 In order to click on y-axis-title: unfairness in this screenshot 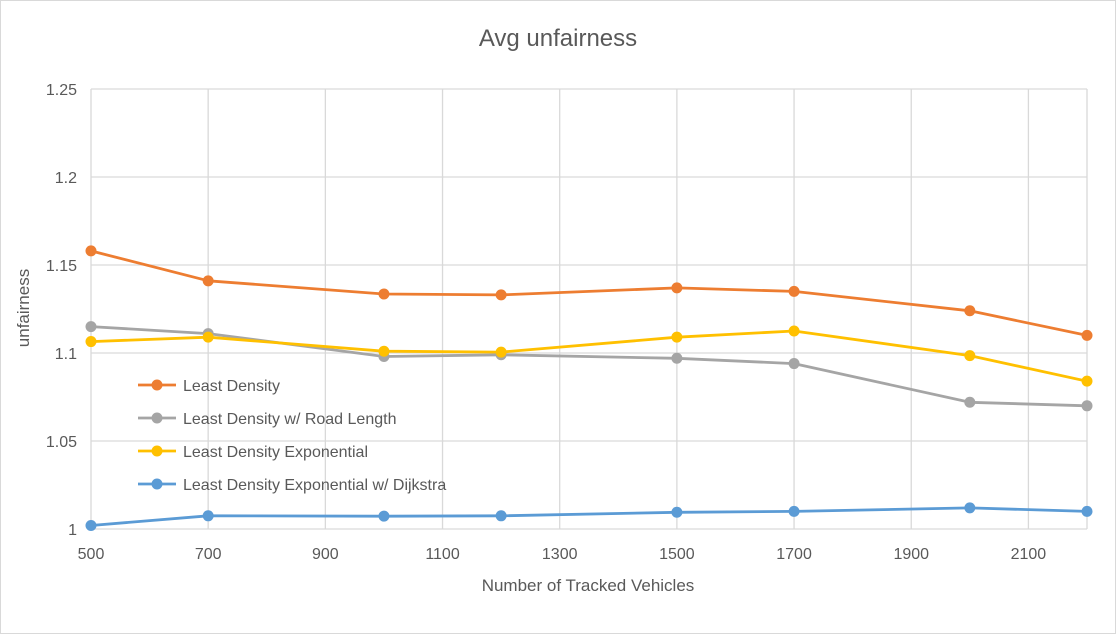, I will do `click(23, 308)`.